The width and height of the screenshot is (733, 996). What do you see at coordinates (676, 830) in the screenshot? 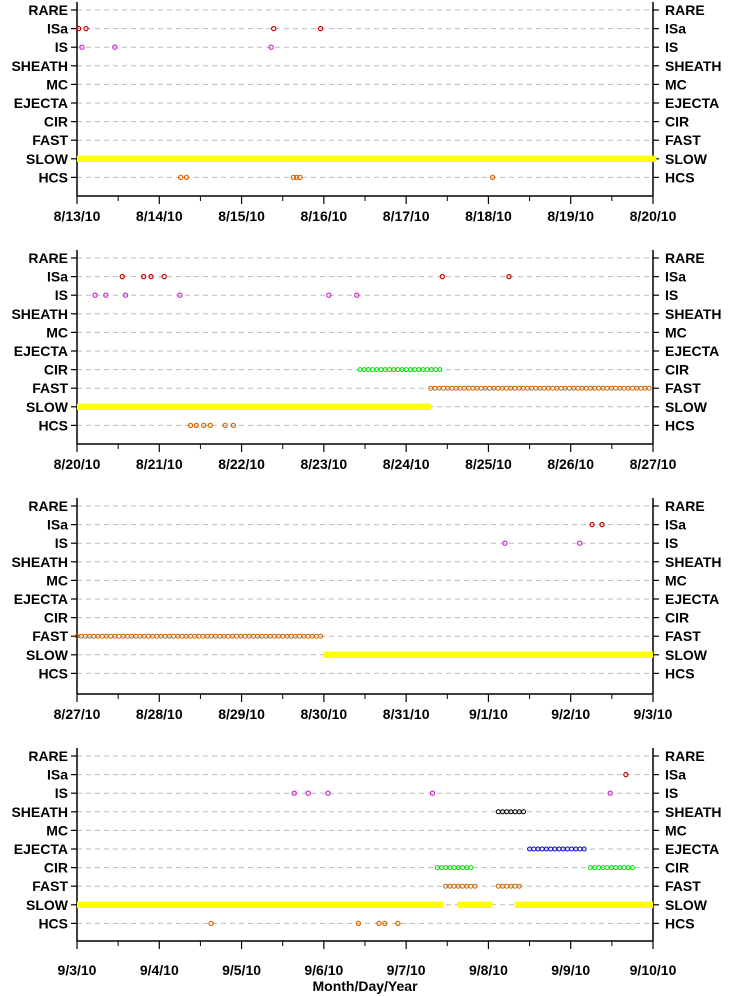
I see `ylabel-right-mc: MC` at bounding box center [676, 830].